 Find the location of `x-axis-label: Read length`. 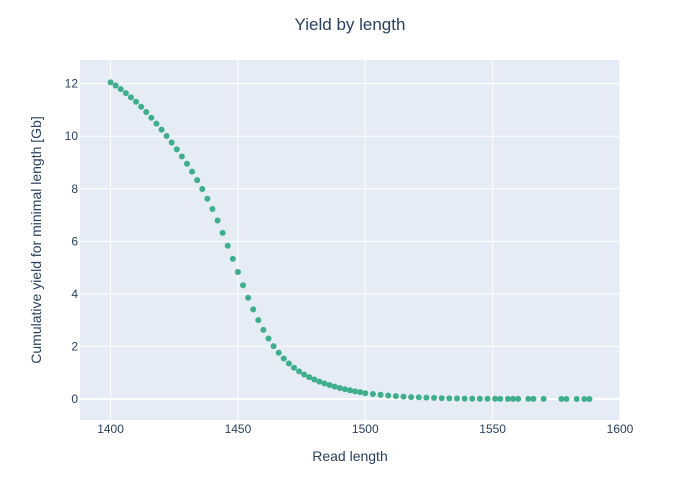

x-axis-label: Read length is located at coordinates (350, 456).